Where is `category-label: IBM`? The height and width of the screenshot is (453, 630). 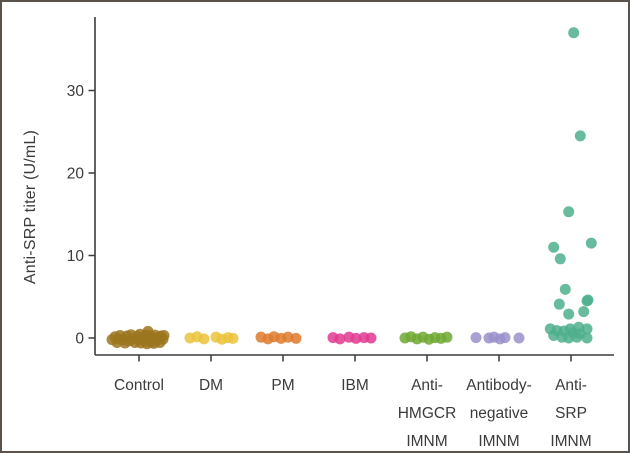 category-label: IBM is located at coordinates (355, 385).